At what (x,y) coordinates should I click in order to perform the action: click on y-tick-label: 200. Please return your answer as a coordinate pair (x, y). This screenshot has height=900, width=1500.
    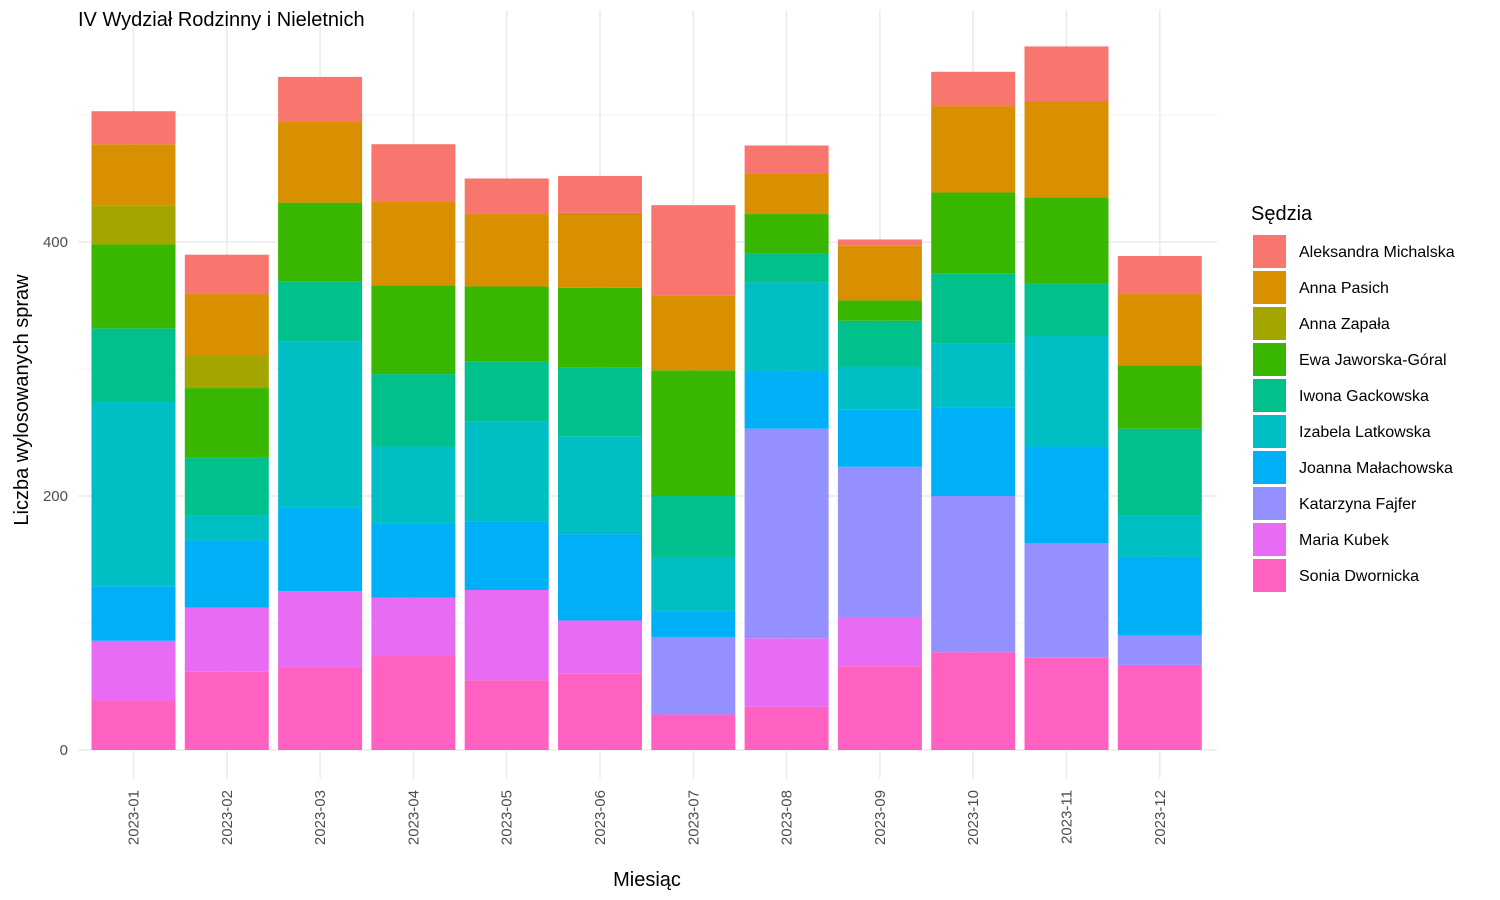
    Looking at the image, I should click on (55, 496).